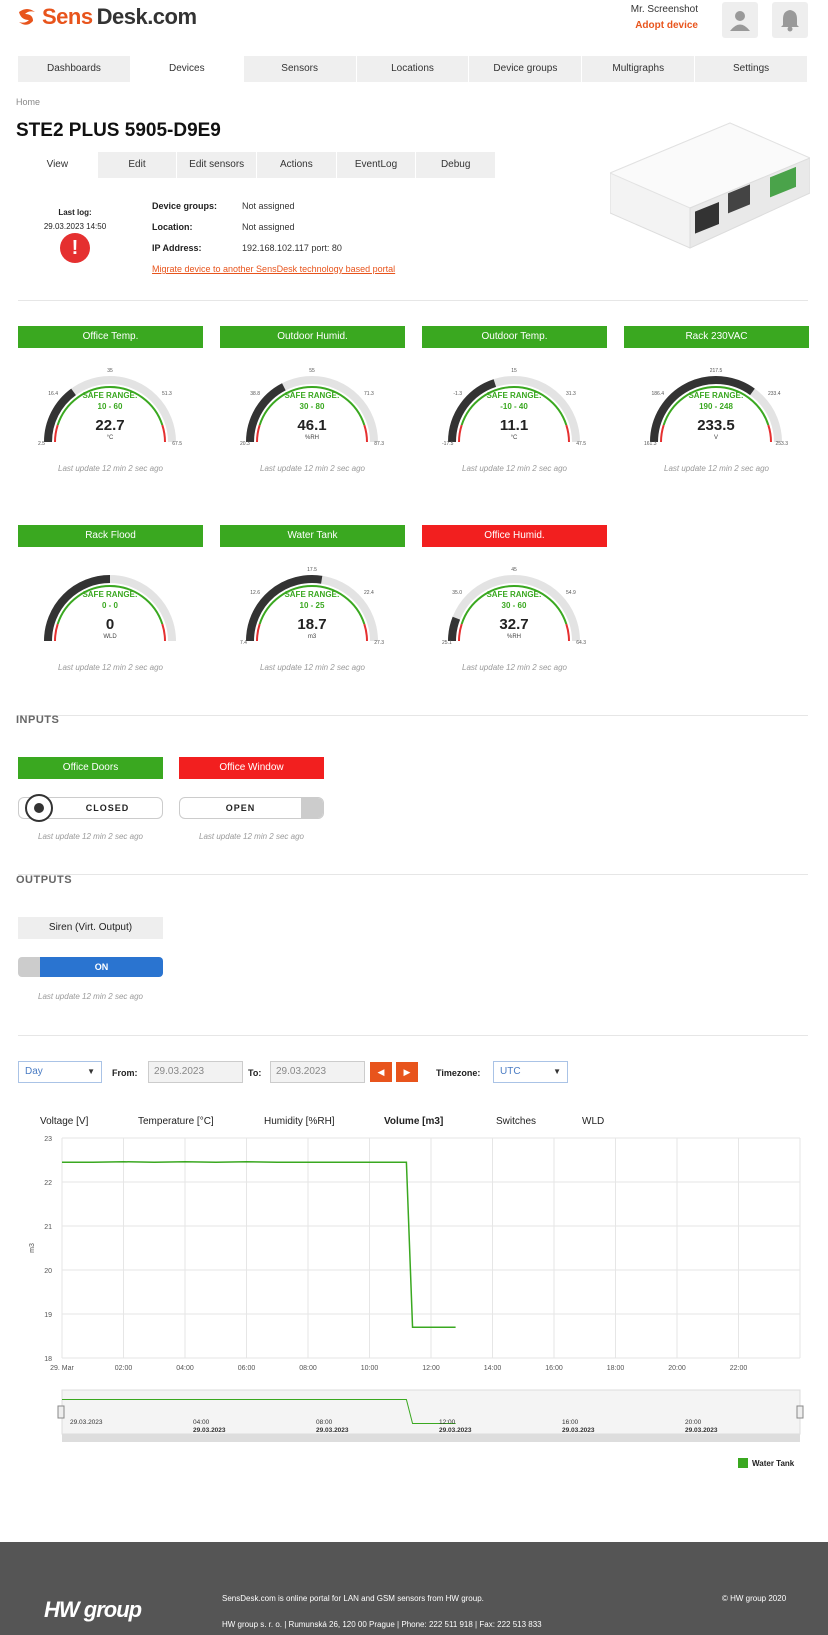  Describe the element at coordinates (370, 1368) in the screenshot. I see `x-tick-label: 10:00` at that location.